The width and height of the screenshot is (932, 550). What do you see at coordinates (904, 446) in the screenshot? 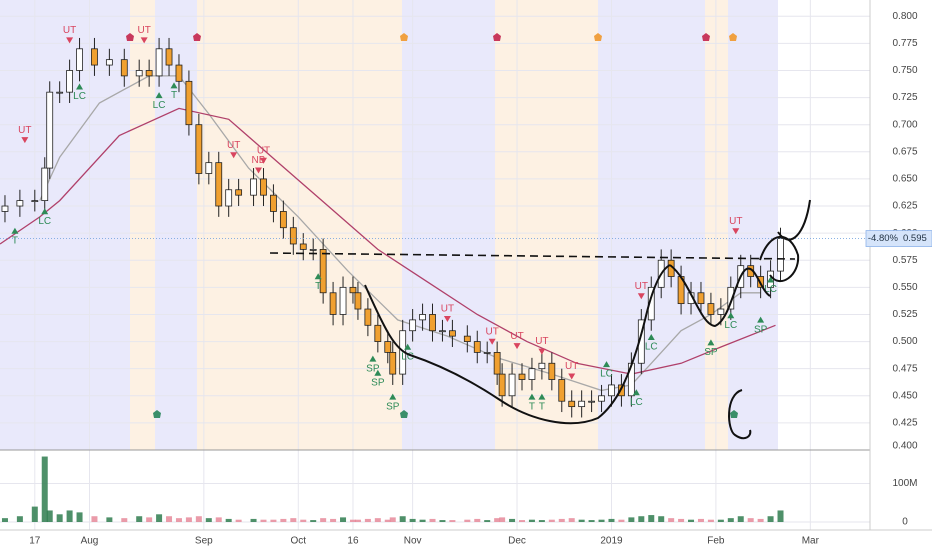
I see `y-tick-label: 0.400` at bounding box center [904, 446].